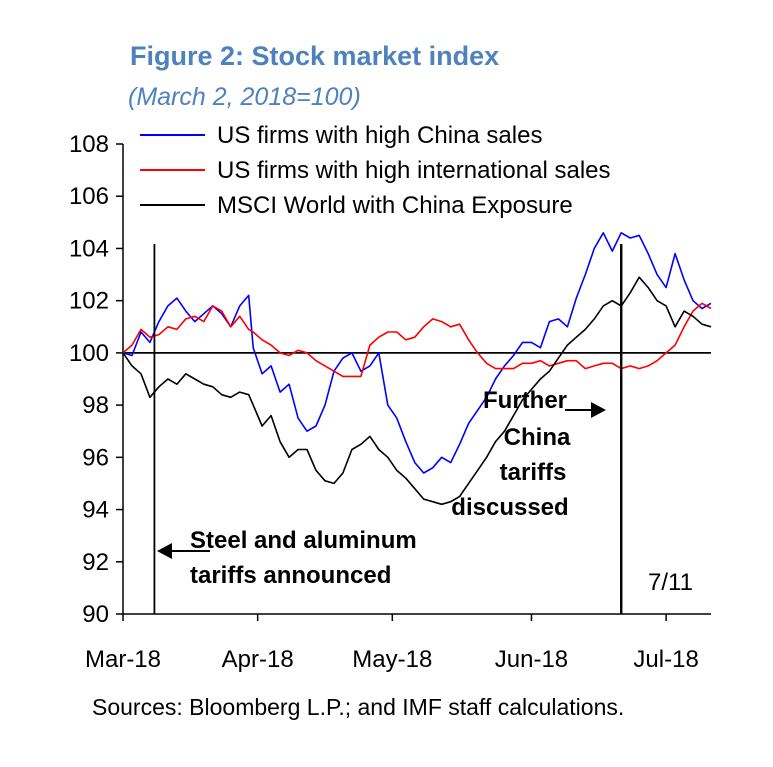  Describe the element at coordinates (670, 582) in the screenshot. I see `date-label: 7/11` at that location.